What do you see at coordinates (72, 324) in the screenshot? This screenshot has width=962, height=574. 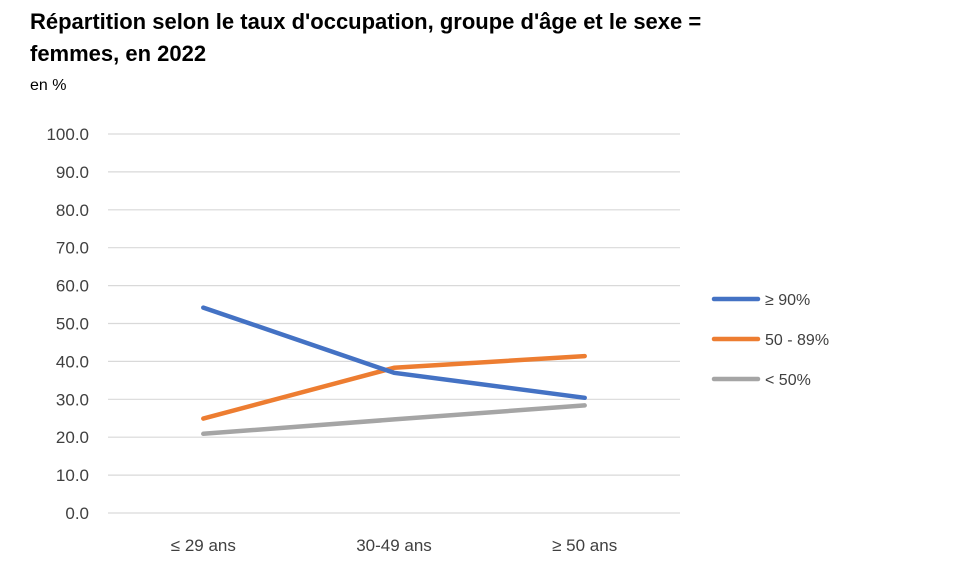 I see `y-tick-label: 50.0` at bounding box center [72, 324].